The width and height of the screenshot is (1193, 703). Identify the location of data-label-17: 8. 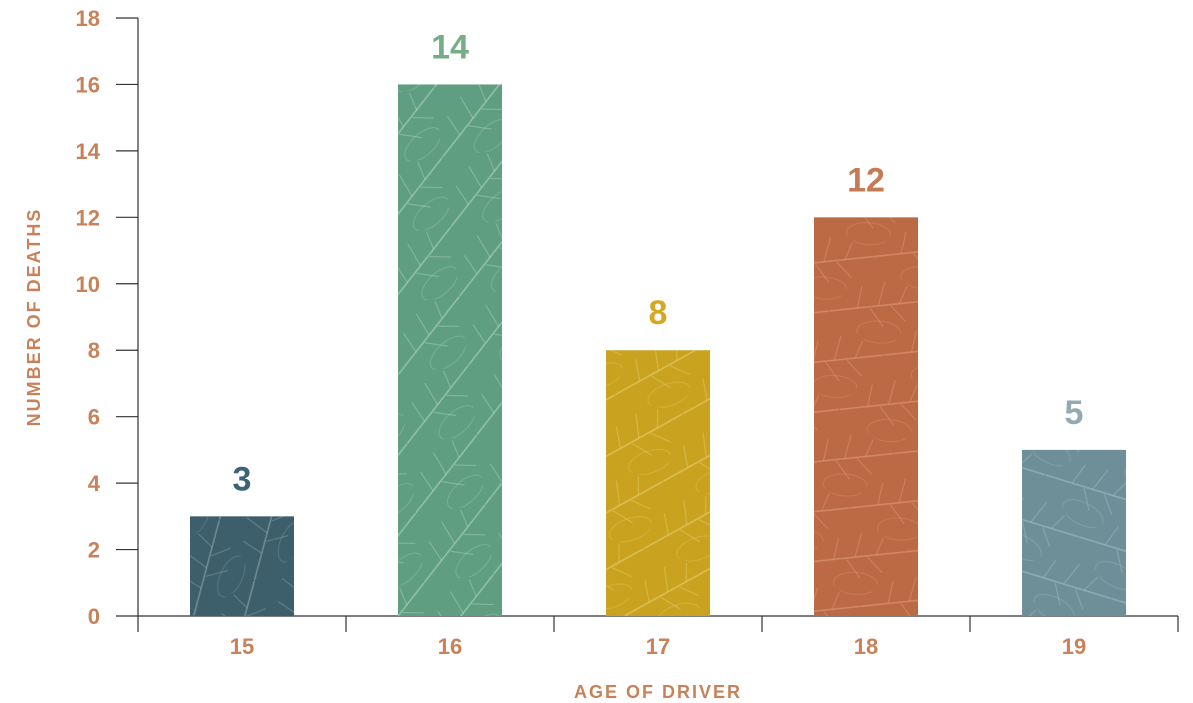
(658, 313).